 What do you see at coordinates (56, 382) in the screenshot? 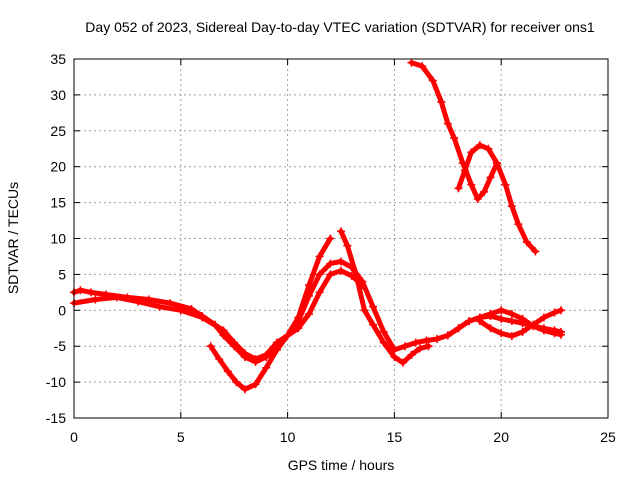
I see `y-tick-label: -10` at bounding box center [56, 382].